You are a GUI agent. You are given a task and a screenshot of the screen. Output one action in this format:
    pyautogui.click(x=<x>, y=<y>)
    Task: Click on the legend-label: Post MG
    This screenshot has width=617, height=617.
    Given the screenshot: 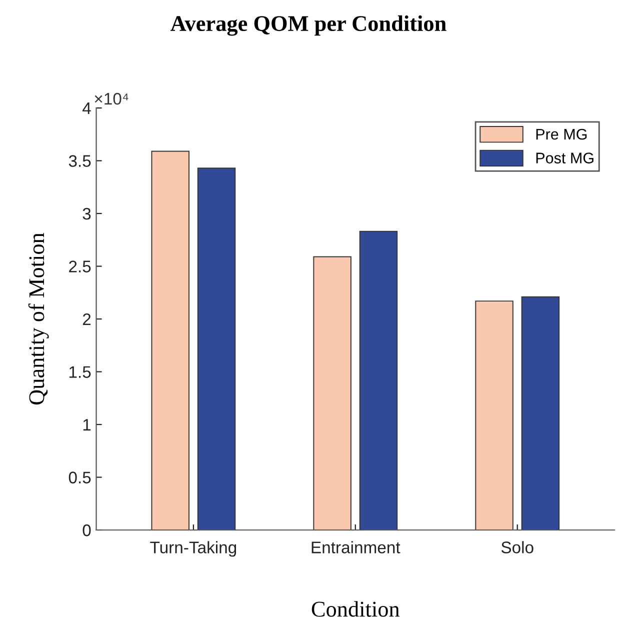 What is the action you would take?
    pyautogui.click(x=565, y=158)
    